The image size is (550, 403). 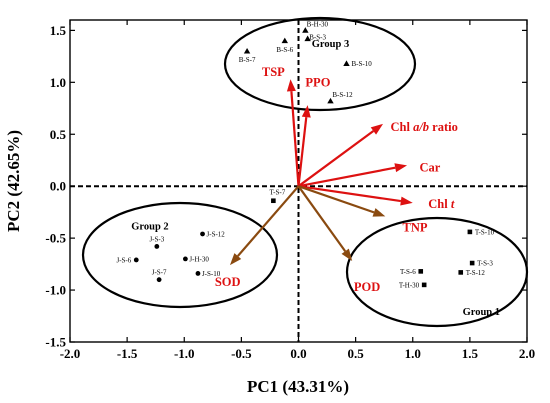 I want to click on y-tick-label: 1.0, so click(x=58, y=82).